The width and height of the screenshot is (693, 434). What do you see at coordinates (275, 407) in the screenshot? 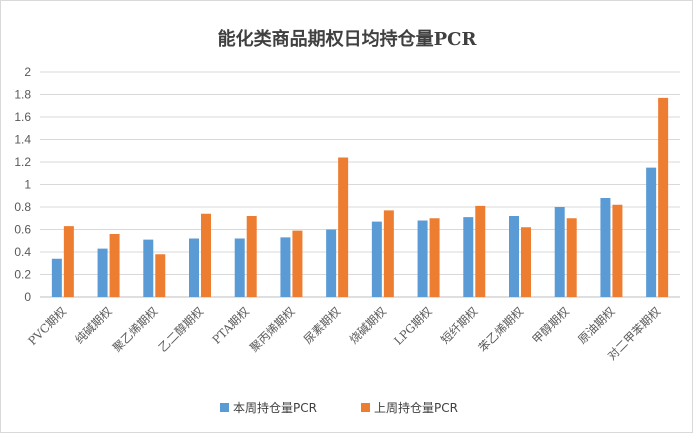
I see `legend-label-this-week: 本周持仓量PCR` at bounding box center [275, 407].